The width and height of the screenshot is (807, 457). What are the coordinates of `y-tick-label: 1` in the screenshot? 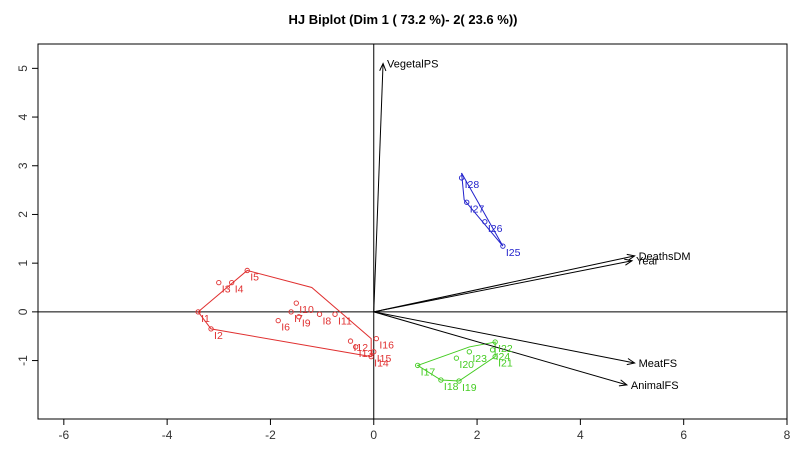 It's located at (23, 262).